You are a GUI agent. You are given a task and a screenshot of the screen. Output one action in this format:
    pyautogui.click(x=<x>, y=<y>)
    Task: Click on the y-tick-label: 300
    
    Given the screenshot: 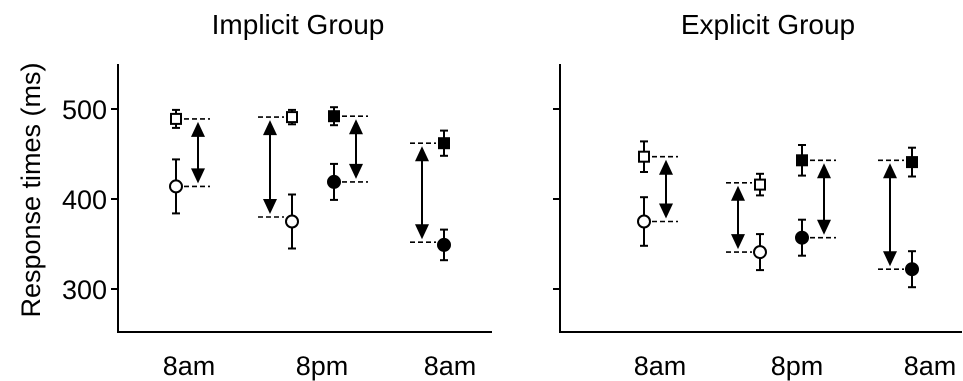 What is the action you would take?
    pyautogui.click(x=84, y=290)
    